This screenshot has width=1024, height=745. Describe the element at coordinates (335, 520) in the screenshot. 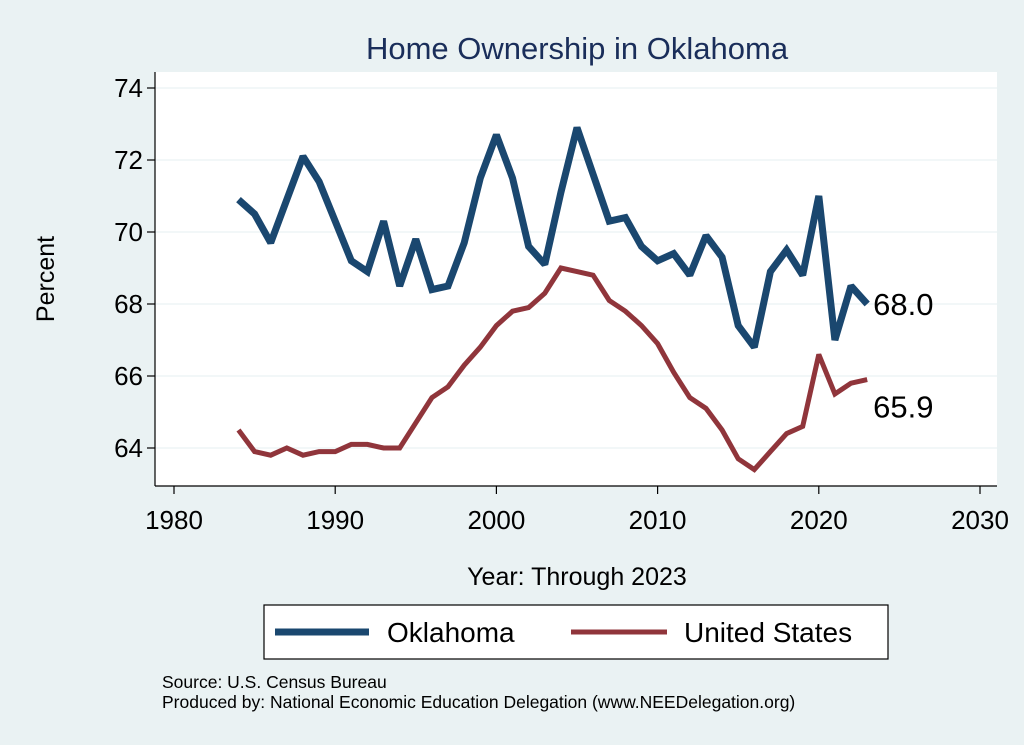

I see `x-tick-label-1990: 1990` at that location.